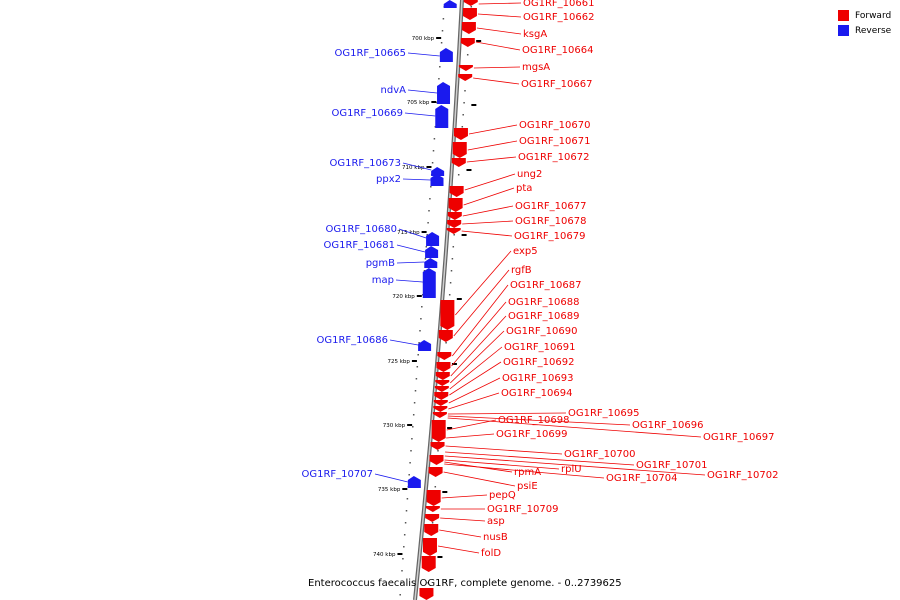 This screenshot has height=600, width=900. I want to click on forward-gene-label: OG1RF_10689, so click(544, 316).